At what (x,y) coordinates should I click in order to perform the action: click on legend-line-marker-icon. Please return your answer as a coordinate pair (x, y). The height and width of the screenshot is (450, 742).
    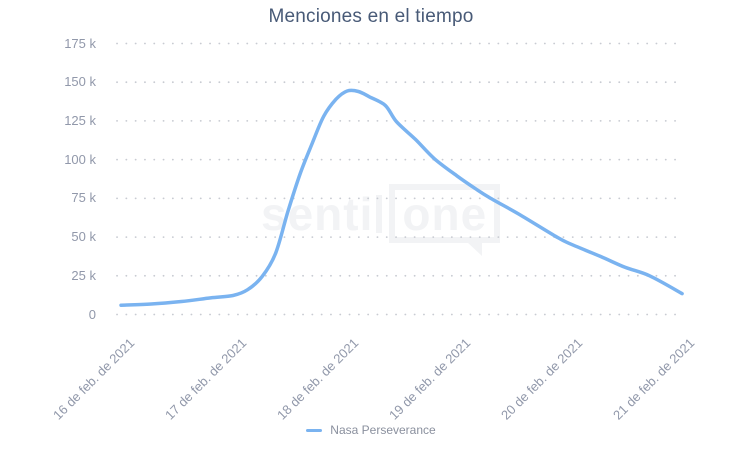
    Looking at the image, I should click on (314, 430).